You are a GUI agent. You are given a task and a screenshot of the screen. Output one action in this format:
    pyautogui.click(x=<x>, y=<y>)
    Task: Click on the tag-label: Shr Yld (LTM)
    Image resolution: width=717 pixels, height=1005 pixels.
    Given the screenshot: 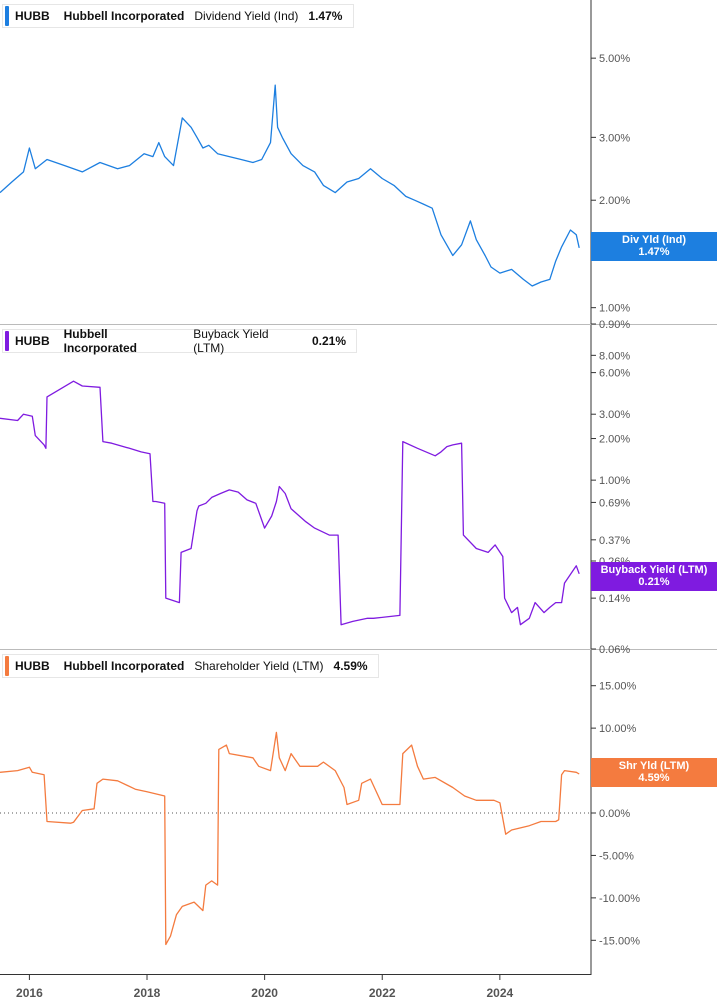 What is the action you would take?
    pyautogui.click(x=654, y=766)
    